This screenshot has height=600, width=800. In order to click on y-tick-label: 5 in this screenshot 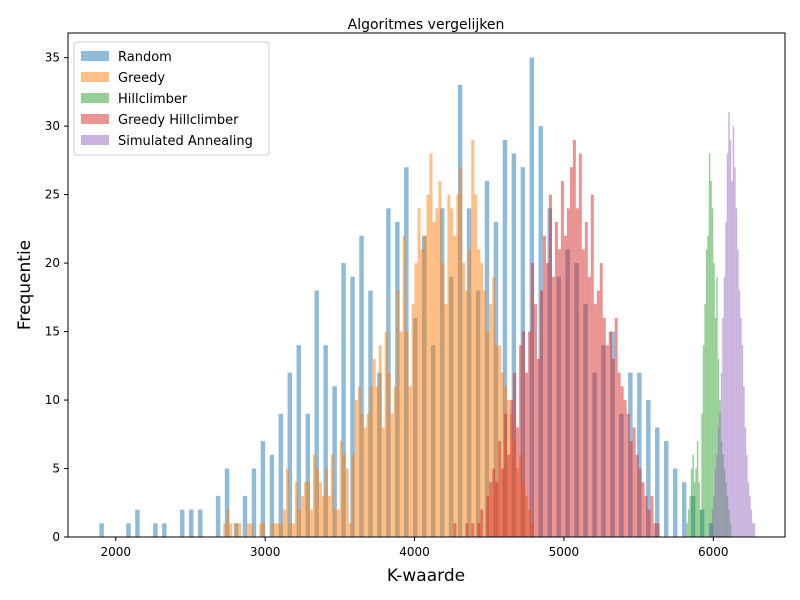, I will do `click(56, 469)`.